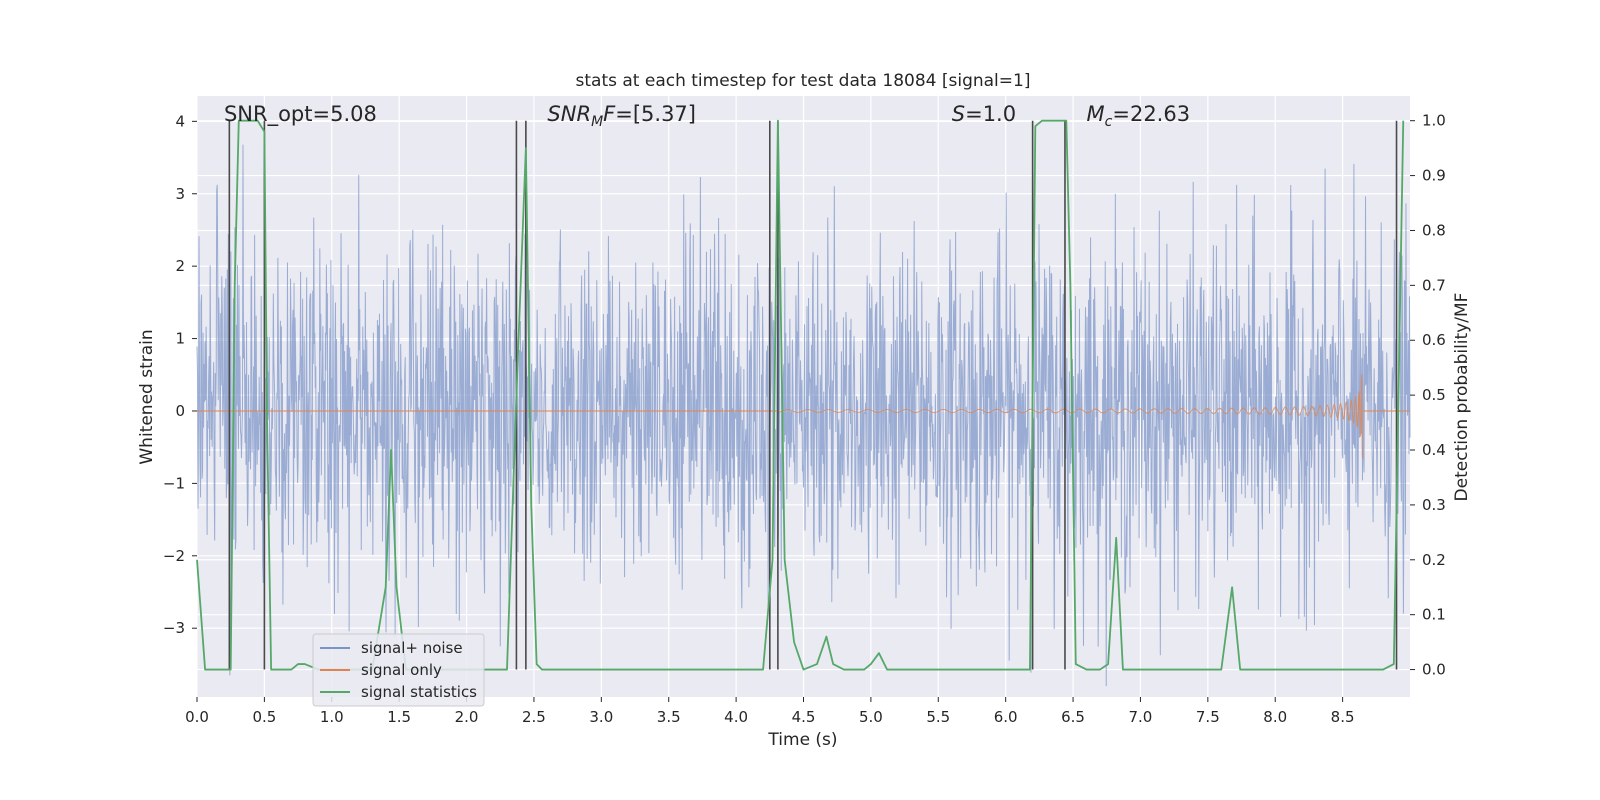 The height and width of the screenshot is (800, 1600). What do you see at coordinates (419, 692) in the screenshot?
I see `legend-label-signal-statistics: signal statistics` at bounding box center [419, 692].